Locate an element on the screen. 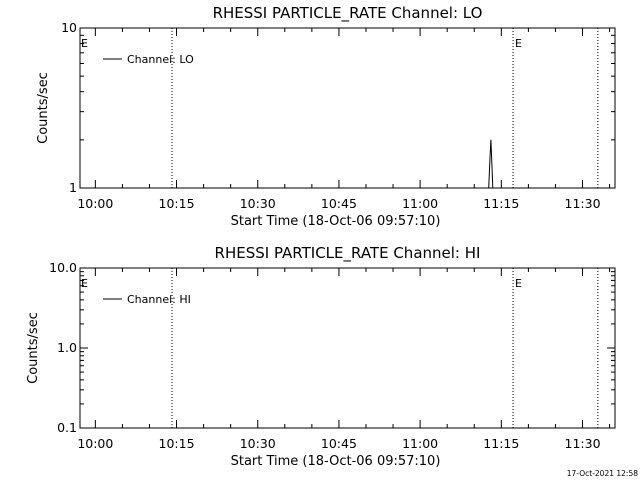  y-tick-label: 0.1 is located at coordinates (67, 427).